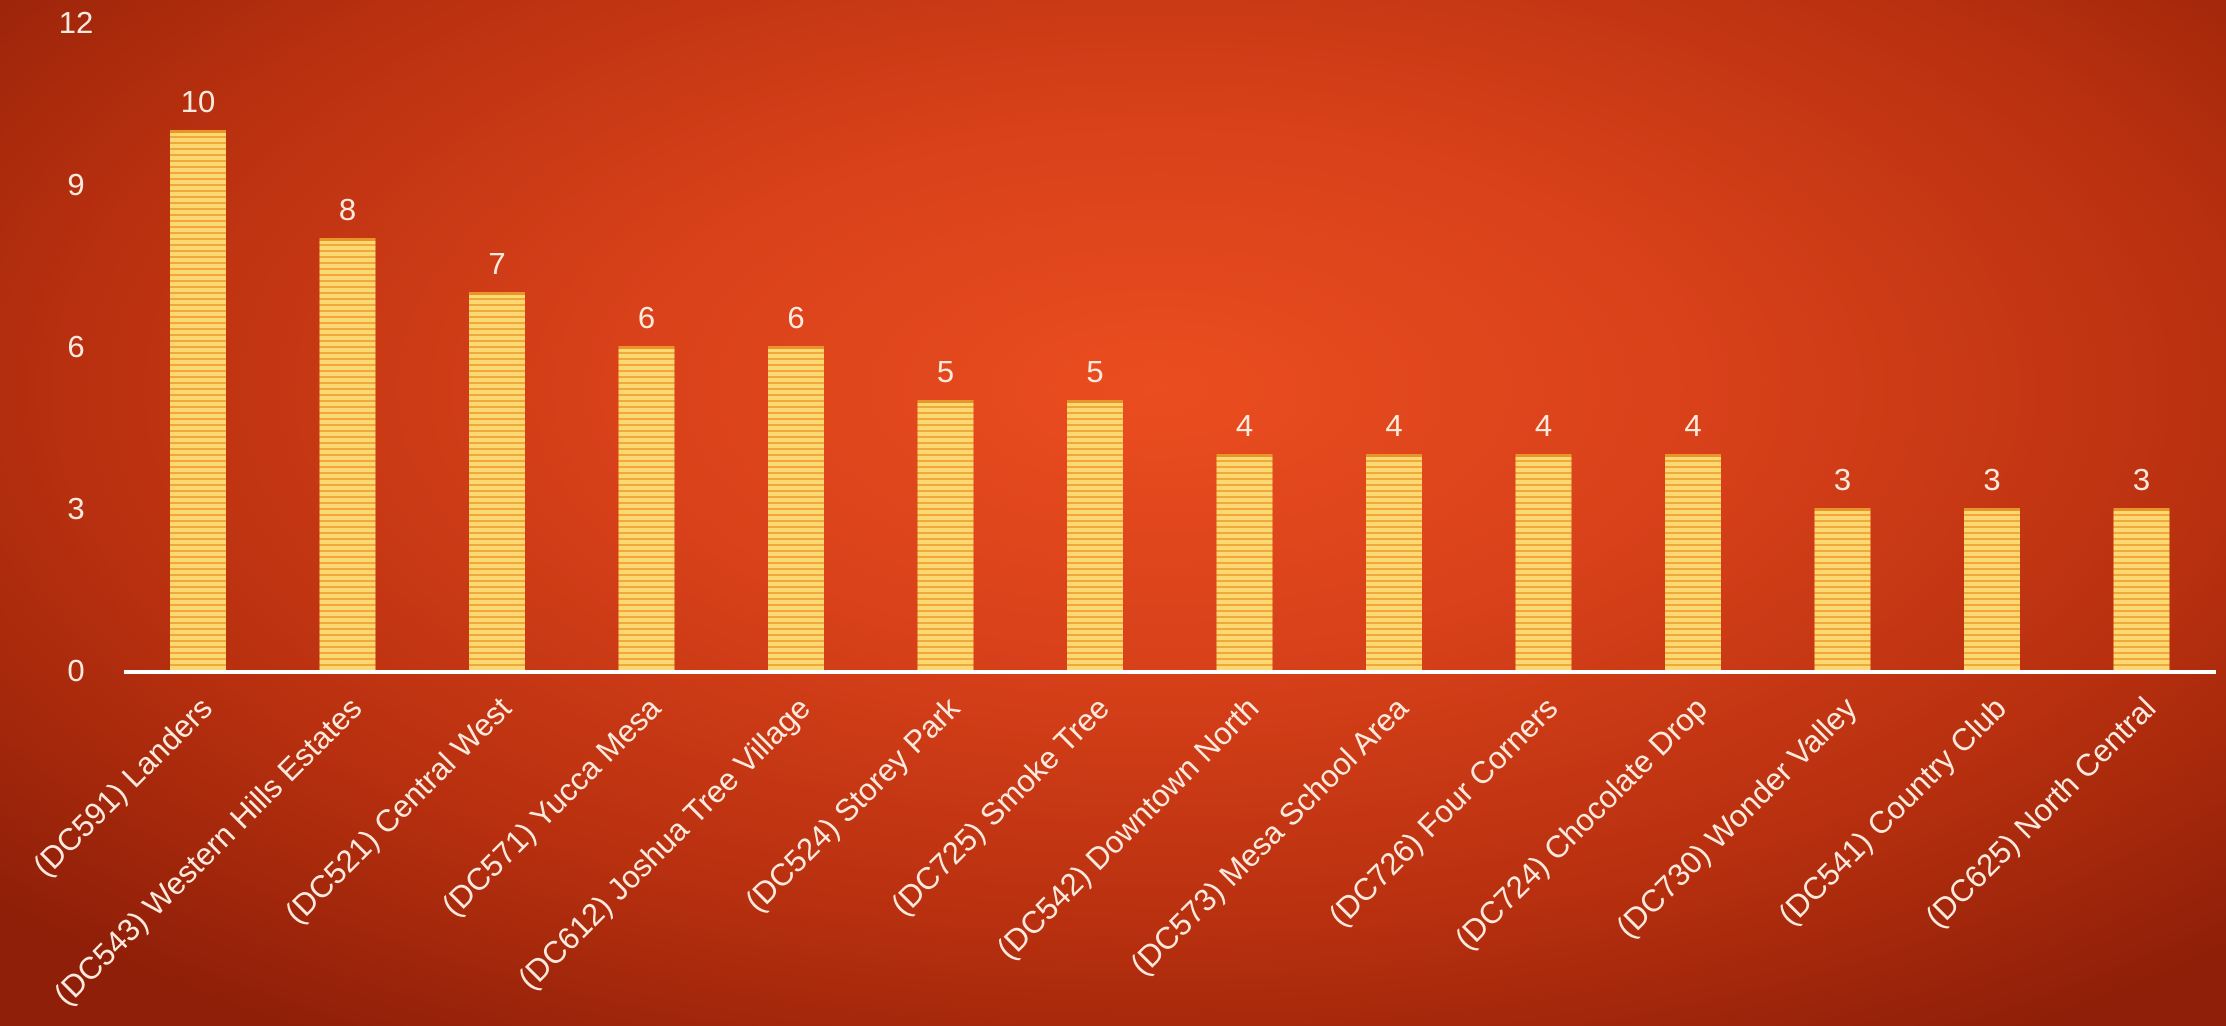  I want to click on category-label: (DC543) Western Hills Estates, so click(208, 851).